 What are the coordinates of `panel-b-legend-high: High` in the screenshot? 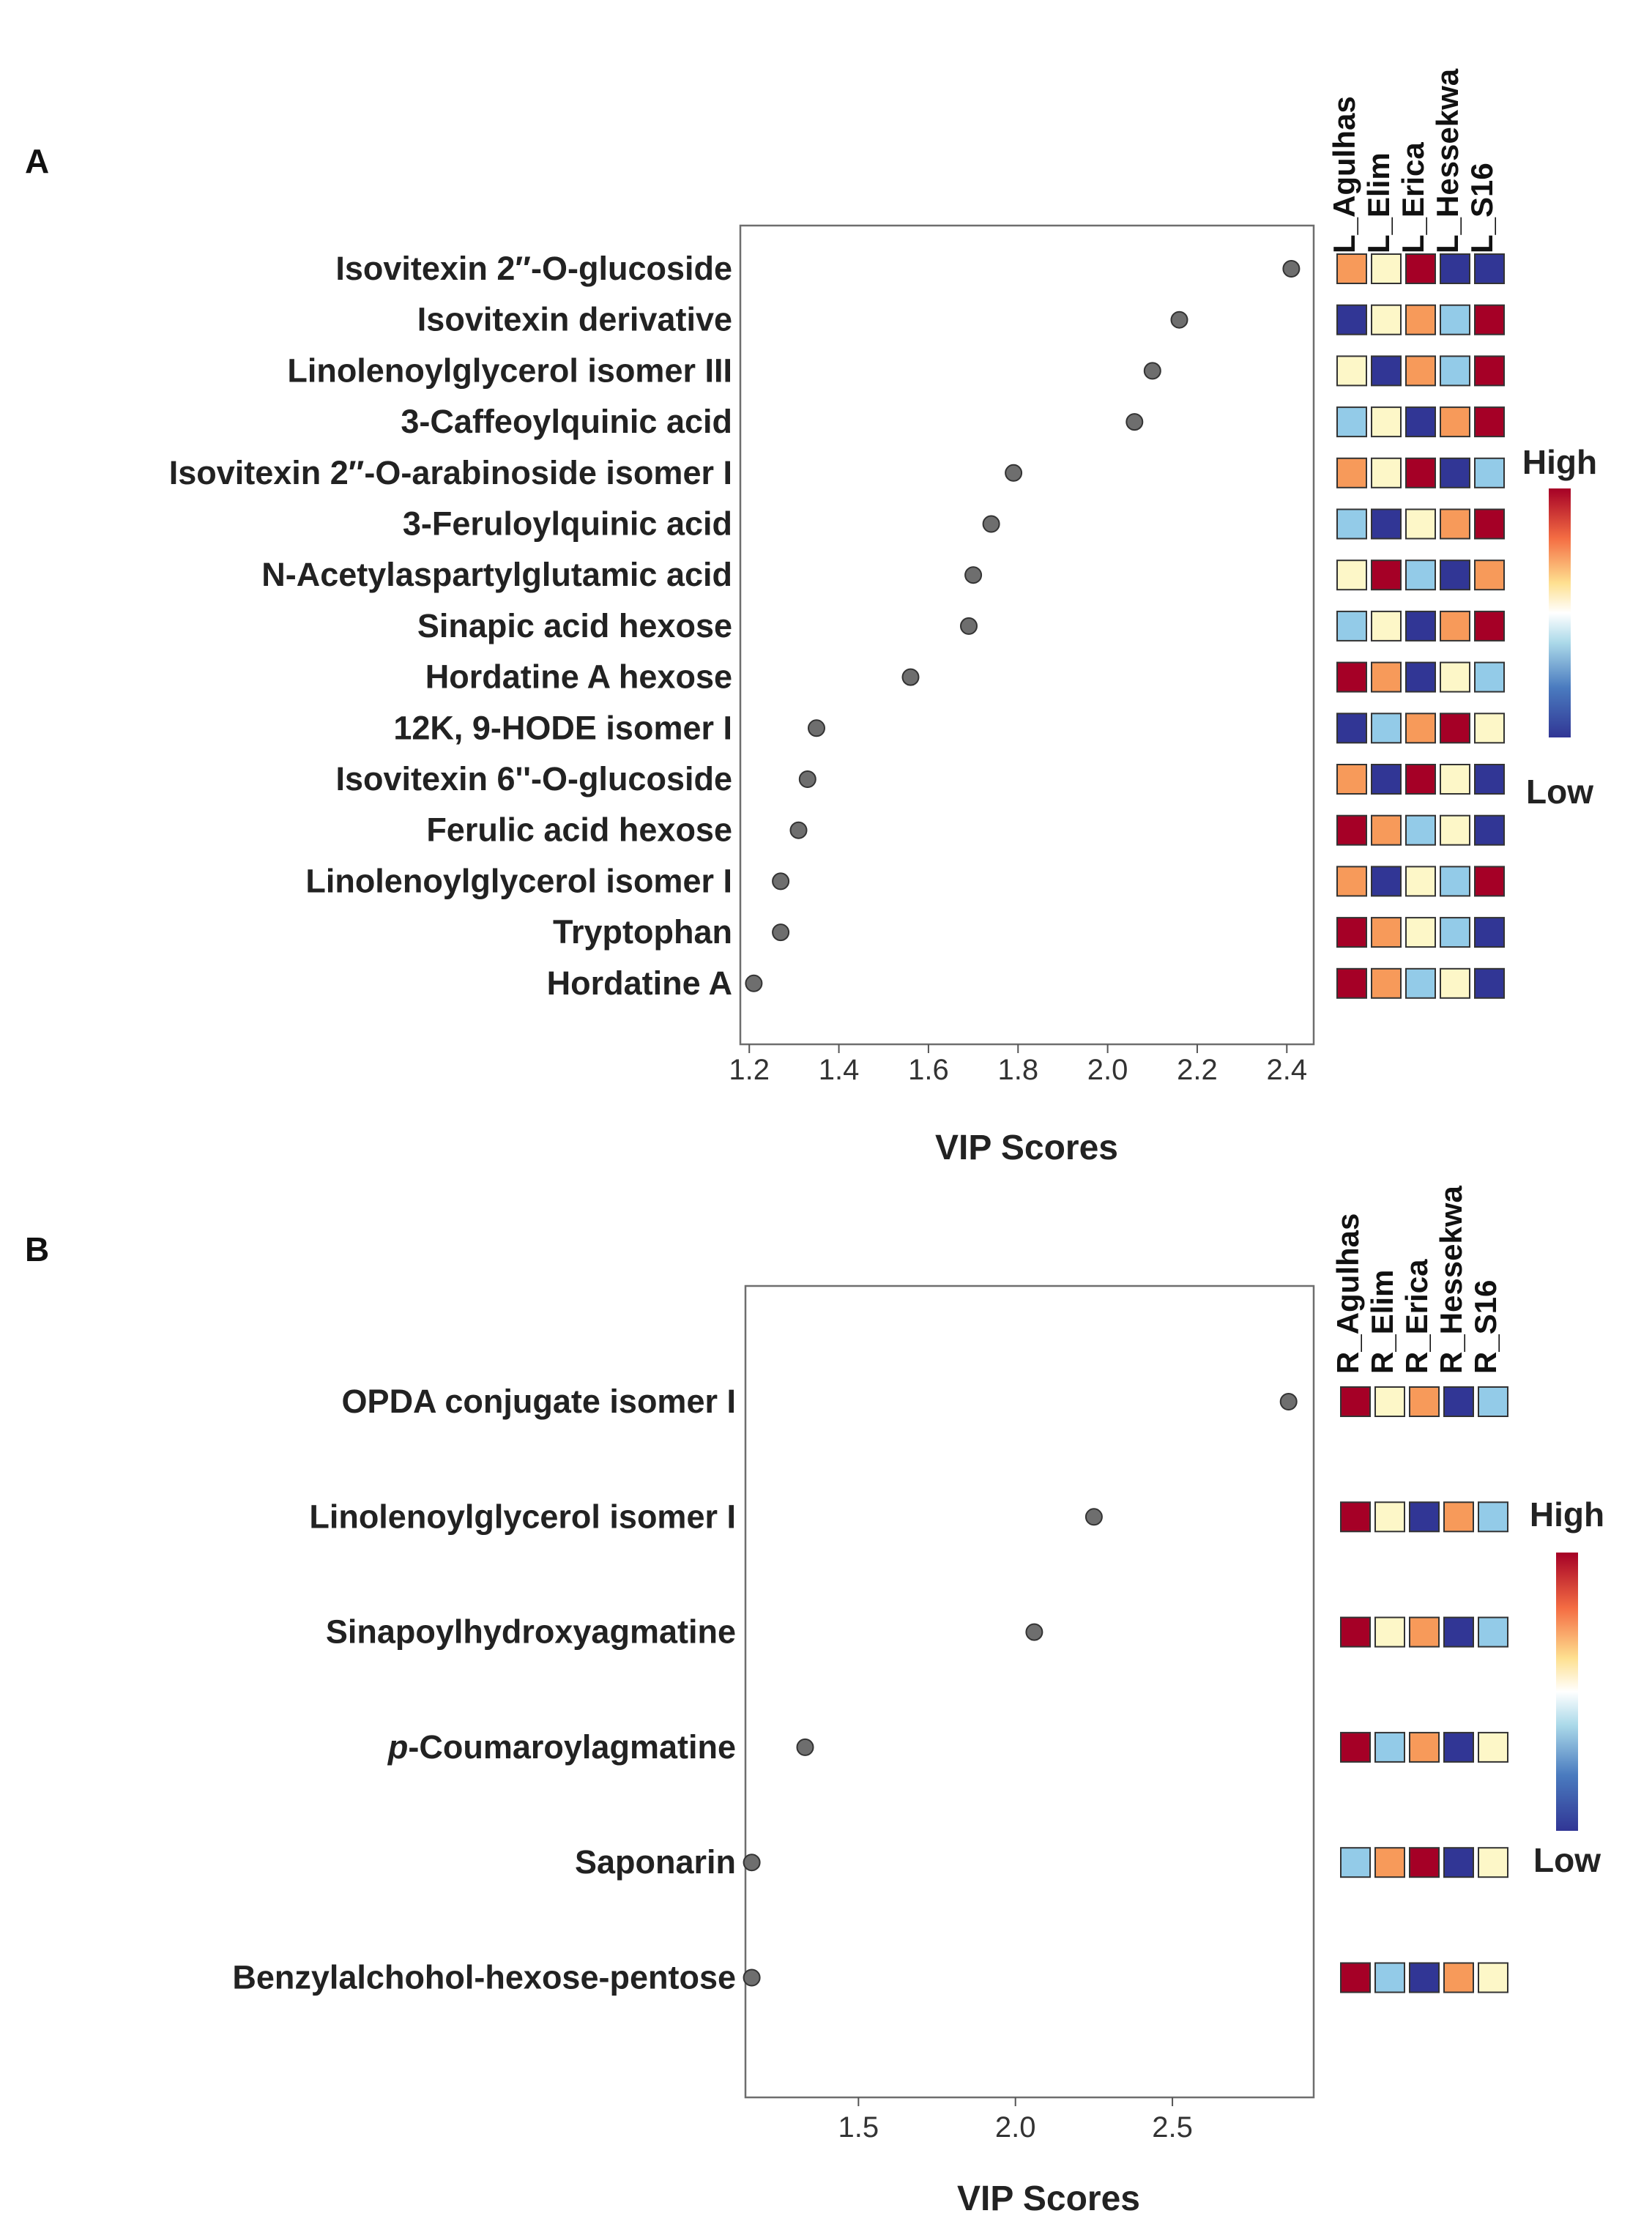 It's located at (1567, 1514).